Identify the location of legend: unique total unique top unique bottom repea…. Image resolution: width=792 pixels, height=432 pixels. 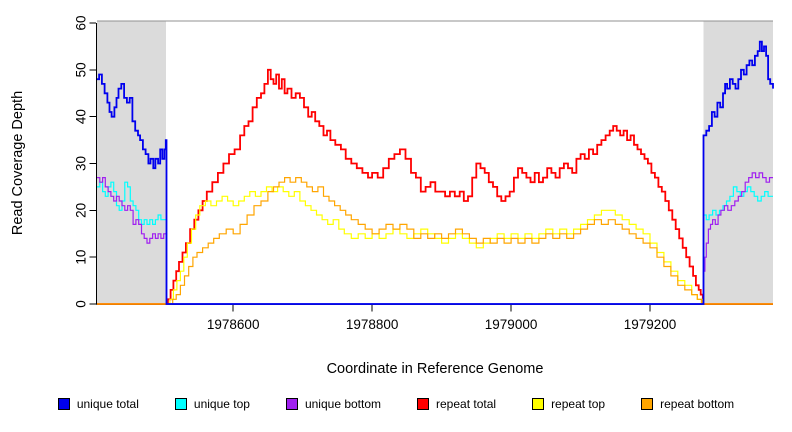
(396, 404).